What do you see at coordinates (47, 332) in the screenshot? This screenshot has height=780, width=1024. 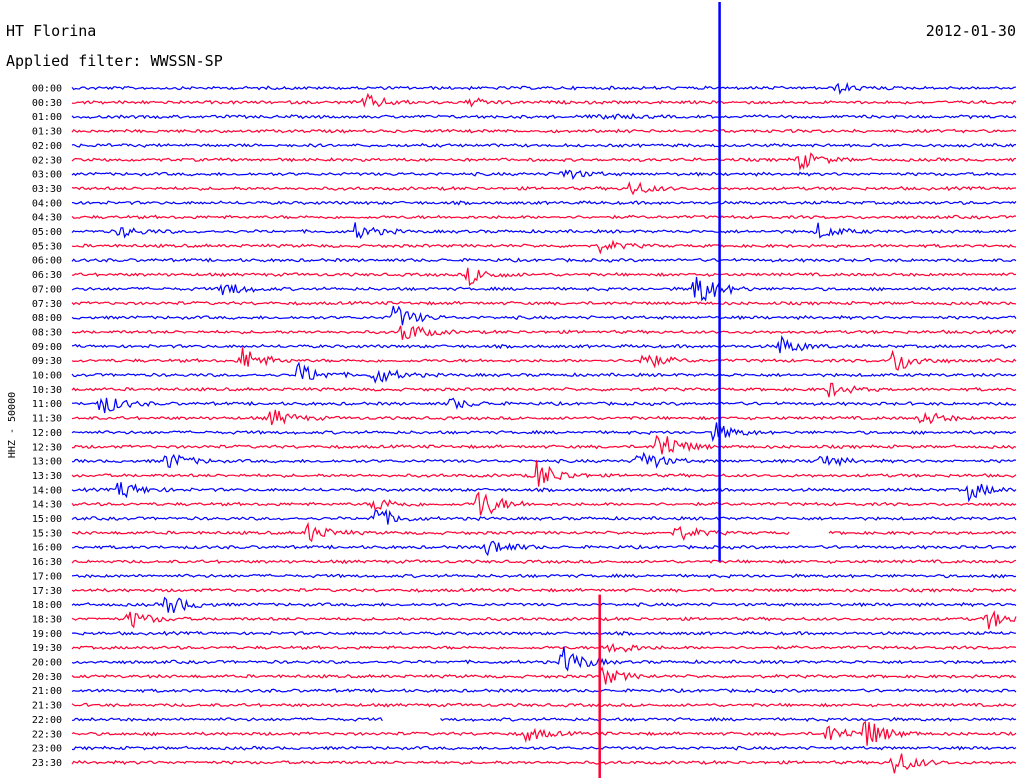 I see `time-tick-label: 08:30` at bounding box center [47, 332].